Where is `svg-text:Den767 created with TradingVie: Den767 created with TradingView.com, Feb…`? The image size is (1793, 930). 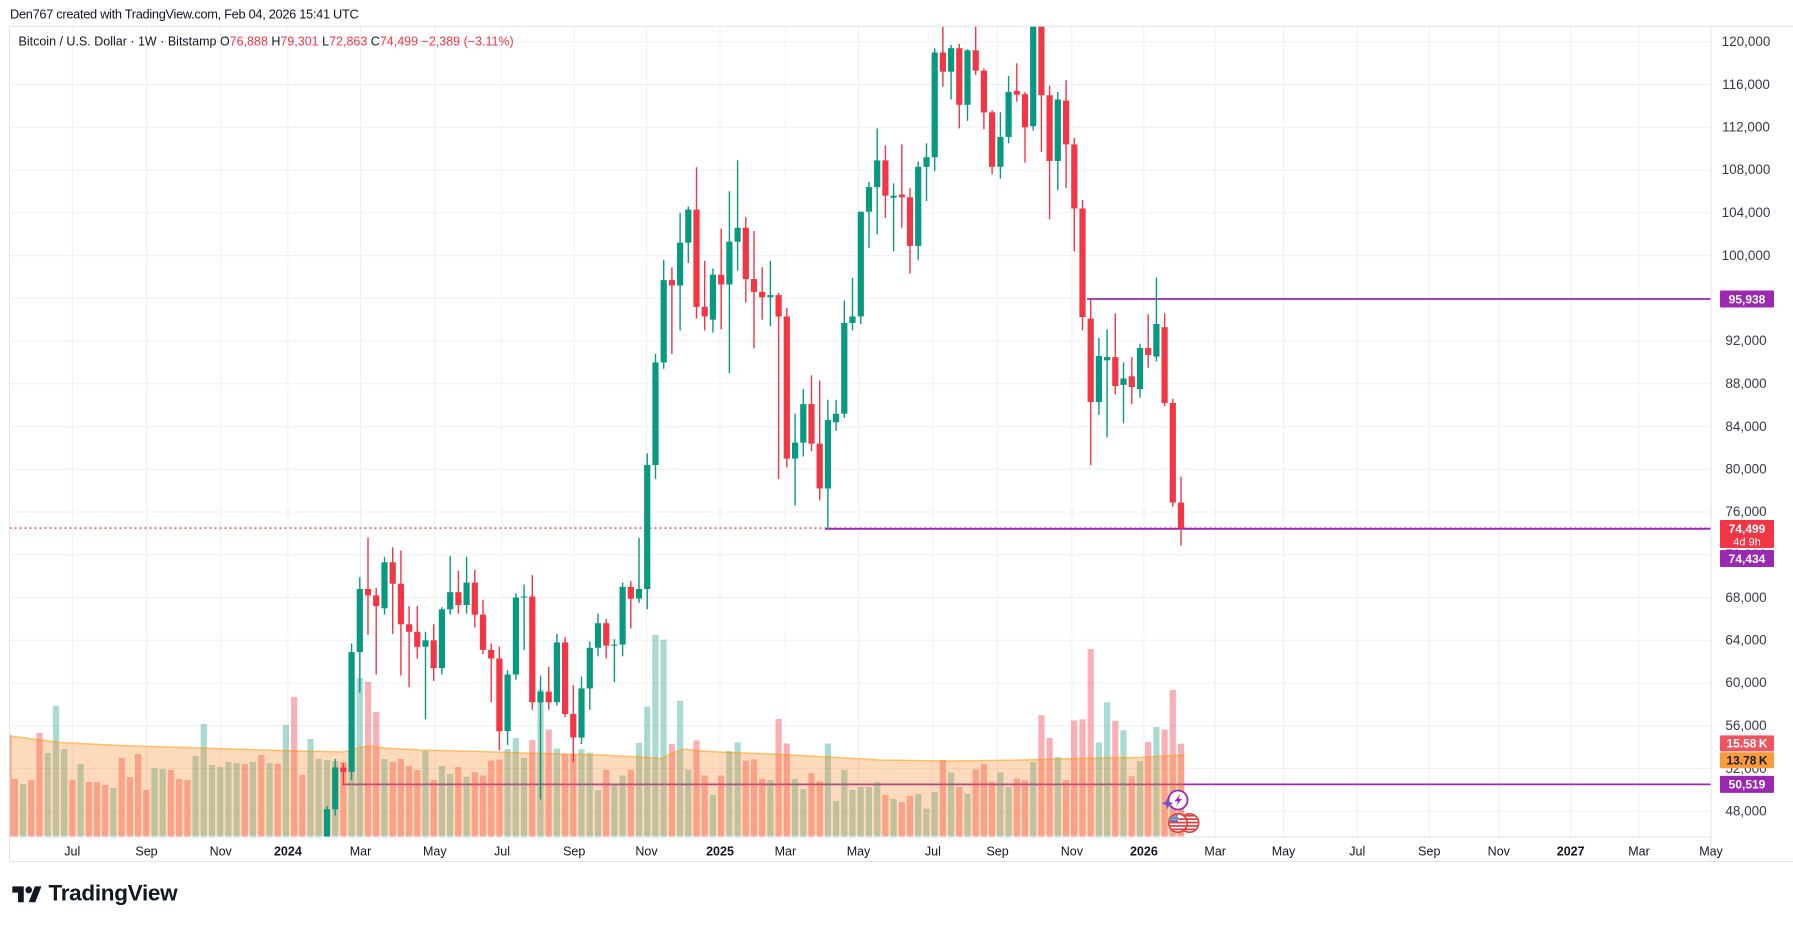 svg-text:Den767 created with TradingVie: Den767 created with TradingView.com, Feb… is located at coordinates (184, 14).